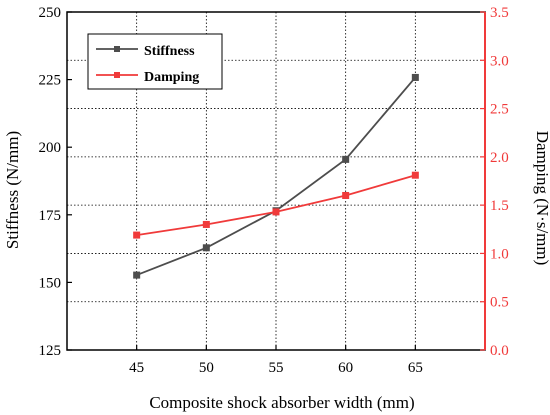 The image size is (550, 415). What do you see at coordinates (499, 206) in the screenshot?
I see `right-tick-label: 1.5` at bounding box center [499, 206].